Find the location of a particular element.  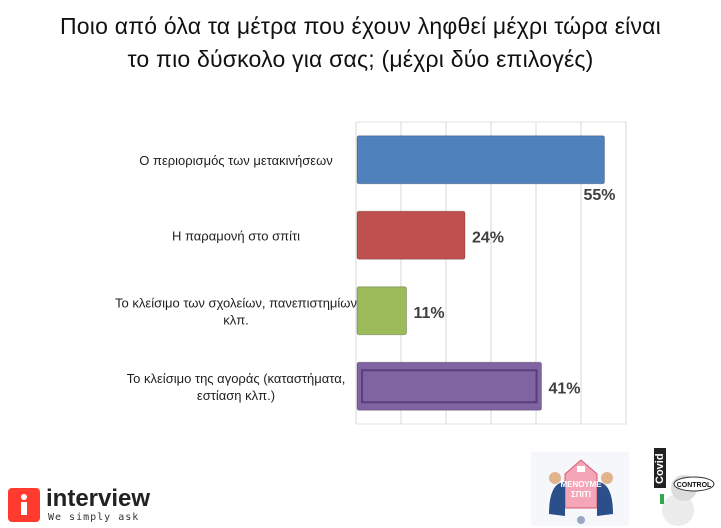

category-label: Η παραμονή στο σπίτι is located at coordinates (236, 235).